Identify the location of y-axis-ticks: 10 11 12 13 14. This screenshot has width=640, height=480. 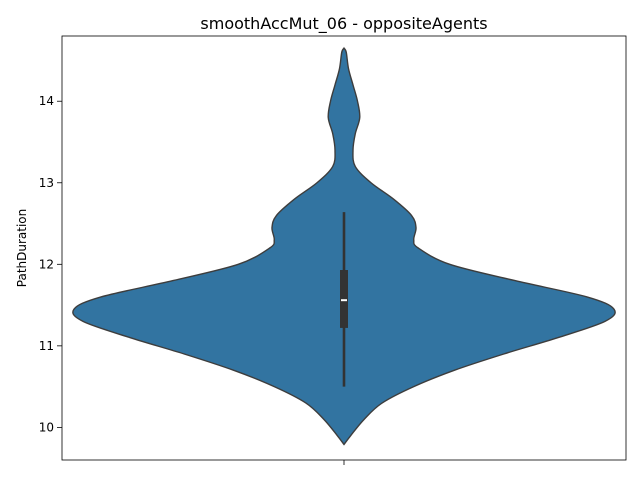
(50, 264).